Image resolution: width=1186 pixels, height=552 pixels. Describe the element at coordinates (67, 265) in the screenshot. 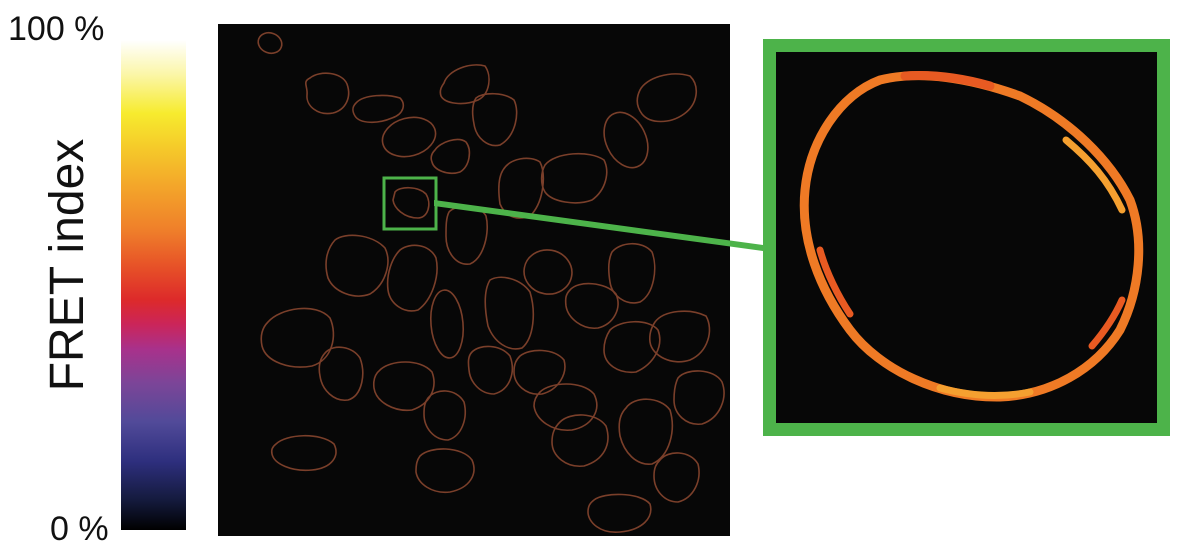

I see `colorbar-title: FRET index` at that location.